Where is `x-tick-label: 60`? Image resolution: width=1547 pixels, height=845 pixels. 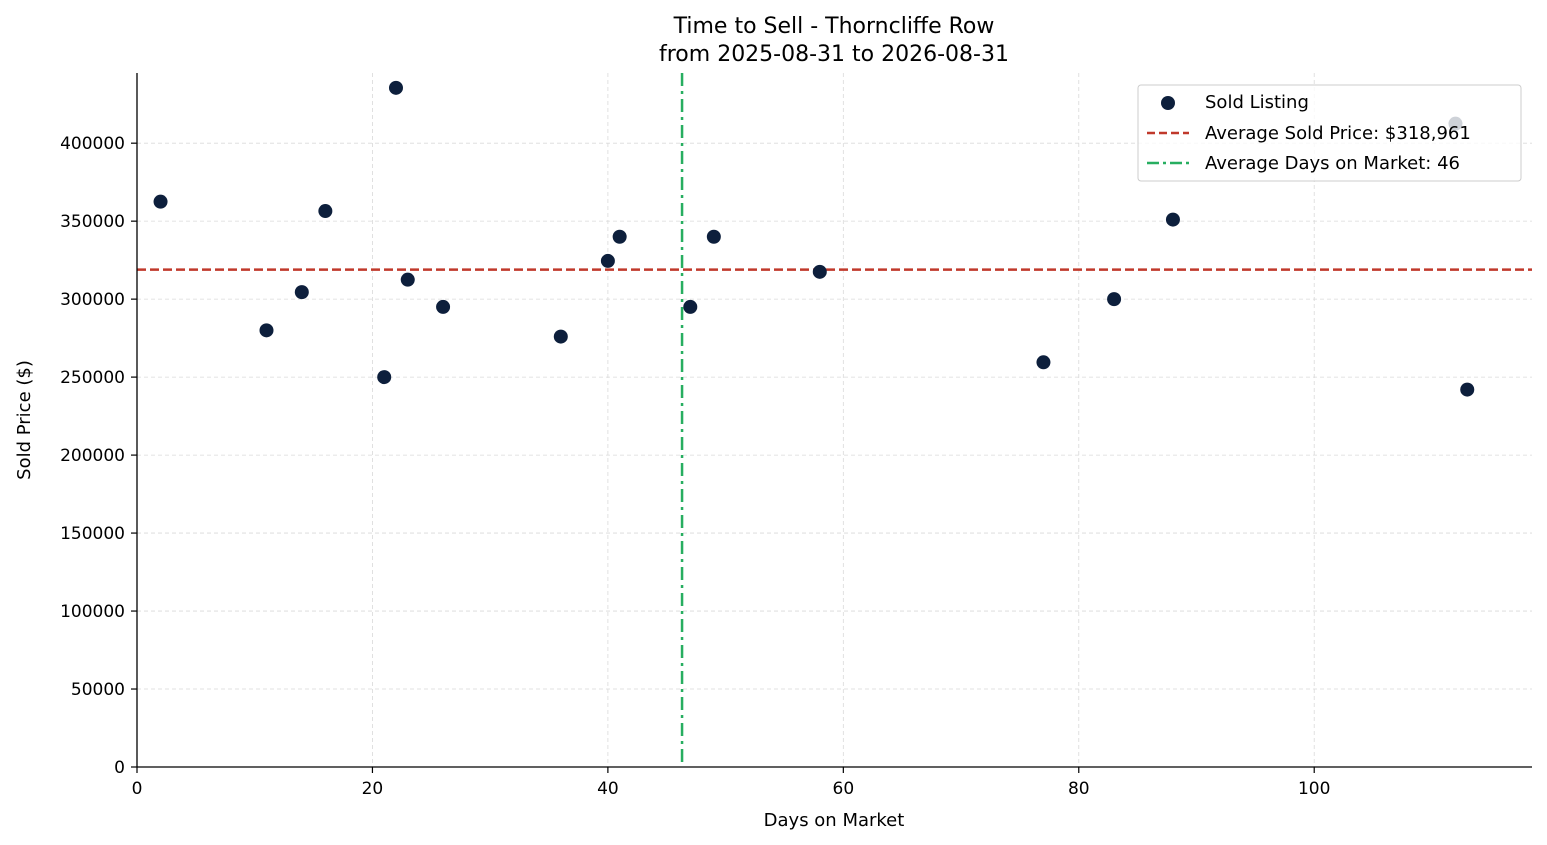 x-tick-label: 60 is located at coordinates (844, 789).